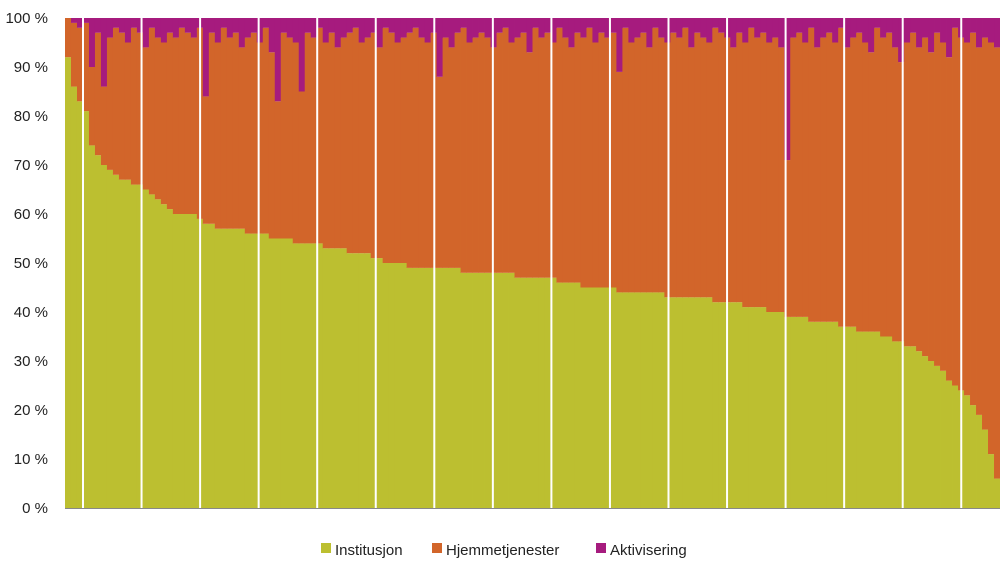  I want to click on legend-swatch-hjemmetjenester, so click(437, 548).